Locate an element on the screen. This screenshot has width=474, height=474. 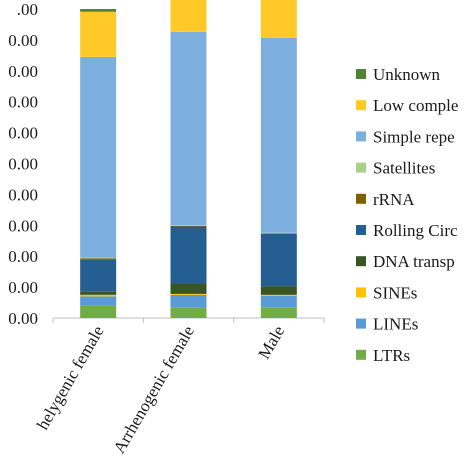
bar-segment-unknown is located at coordinates (98, 10).